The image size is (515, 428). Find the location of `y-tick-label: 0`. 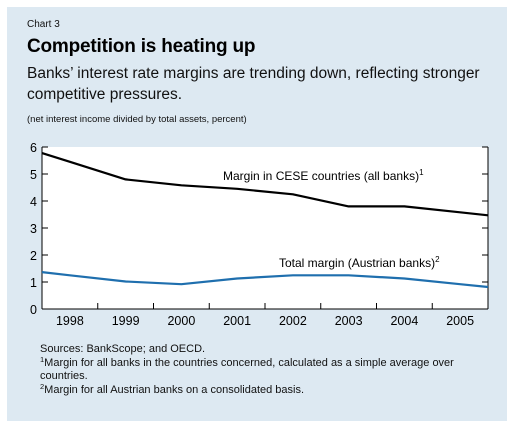

y-tick-label: 0 is located at coordinates (33, 310).